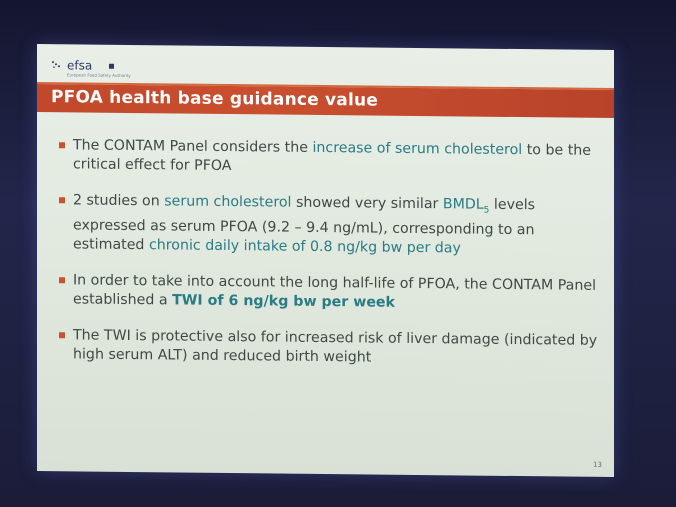 This screenshot has width=676, height=507. What do you see at coordinates (367, 203) in the screenshot?
I see `bullet-text: showed very similar` at bounding box center [367, 203].